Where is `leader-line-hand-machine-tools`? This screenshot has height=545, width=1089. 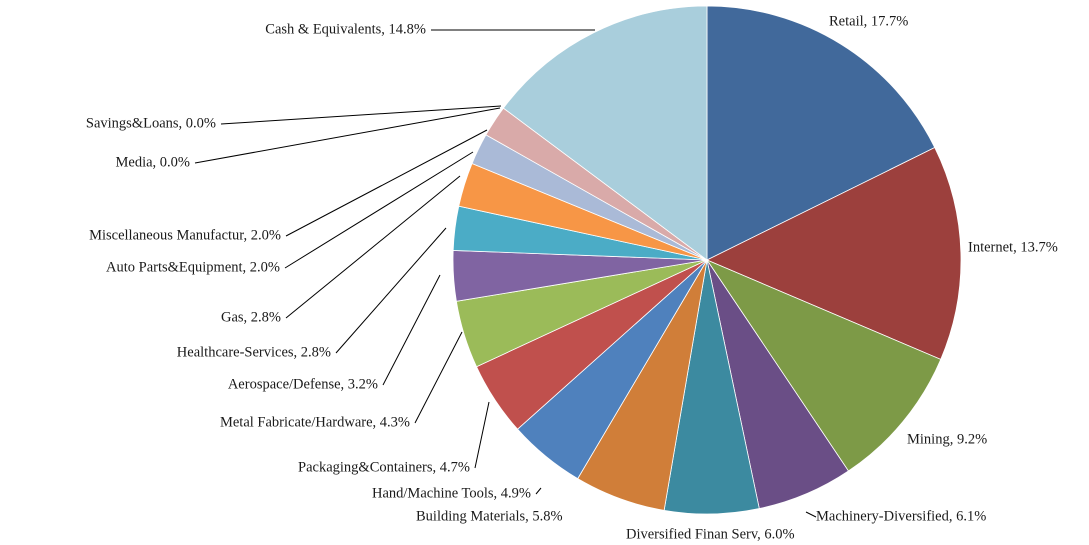
leader-line-hand-machine-tools is located at coordinates (538, 491).